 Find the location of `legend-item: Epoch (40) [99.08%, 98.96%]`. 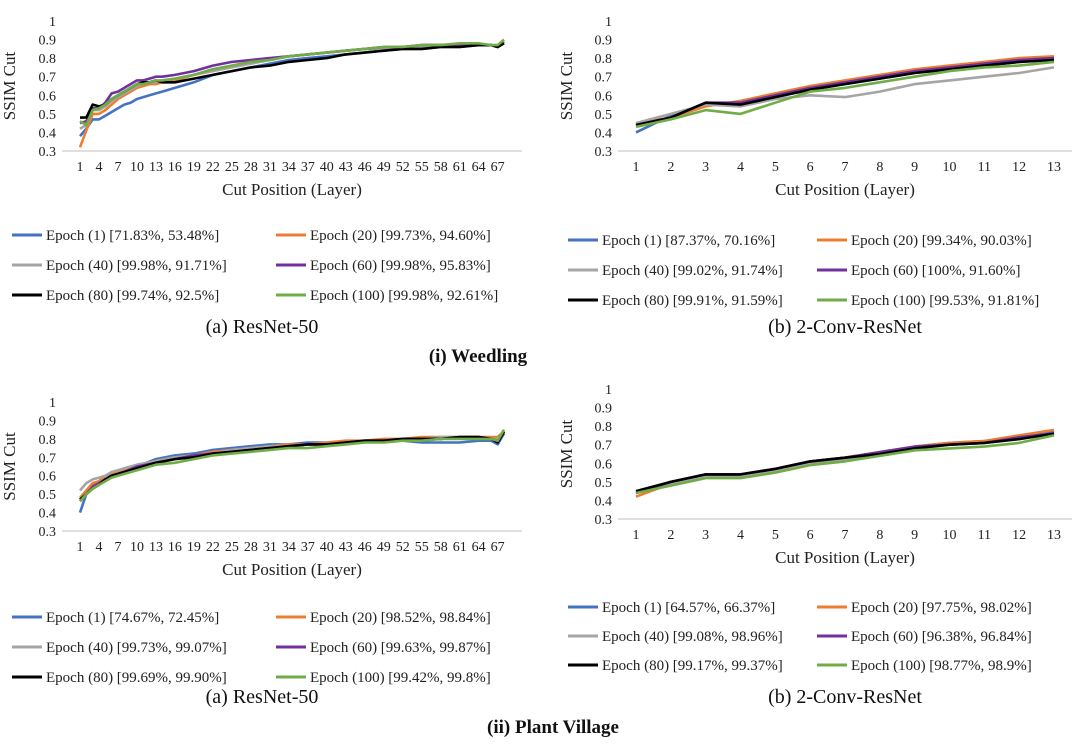

legend-item: Epoch (40) [99.08%, 98.96%] is located at coordinates (675, 637).